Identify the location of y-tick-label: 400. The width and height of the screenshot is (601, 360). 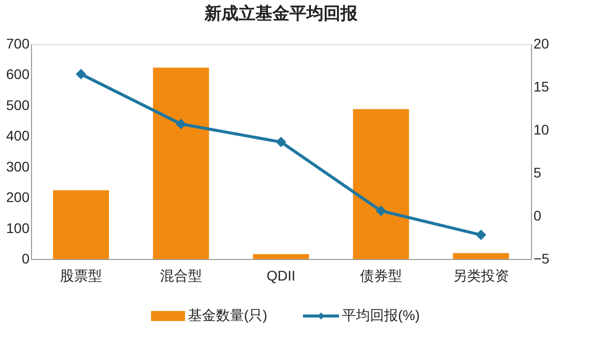
(18, 136).